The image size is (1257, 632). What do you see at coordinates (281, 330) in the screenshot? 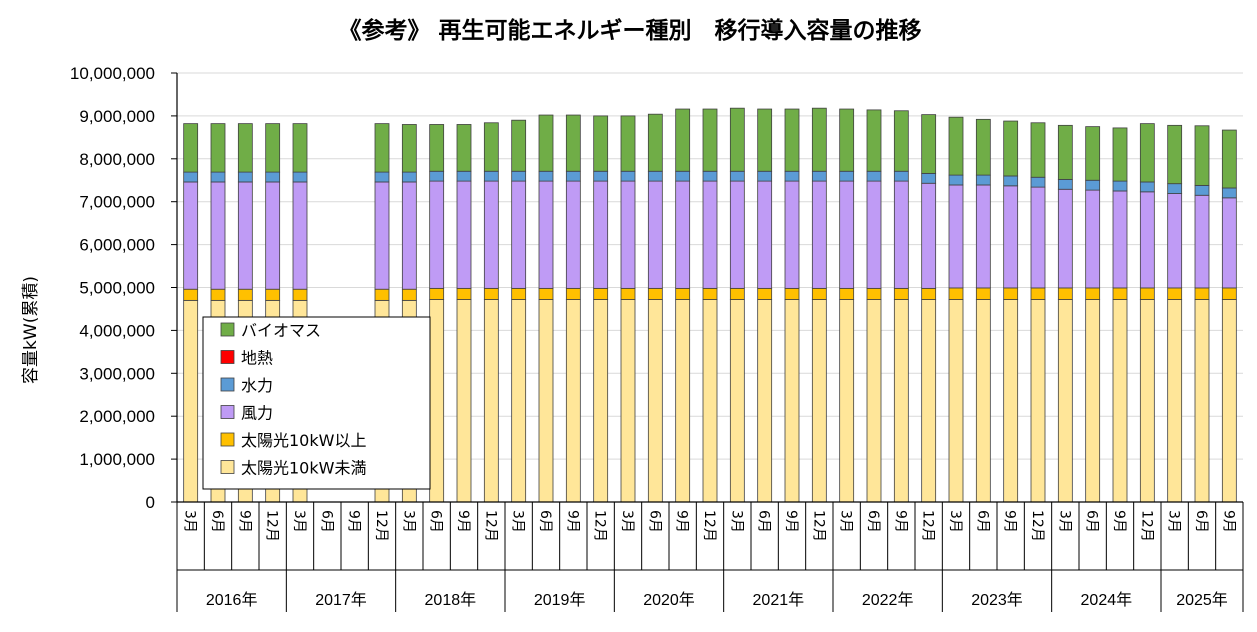
I see `legend-label: バイオマス` at bounding box center [281, 330].